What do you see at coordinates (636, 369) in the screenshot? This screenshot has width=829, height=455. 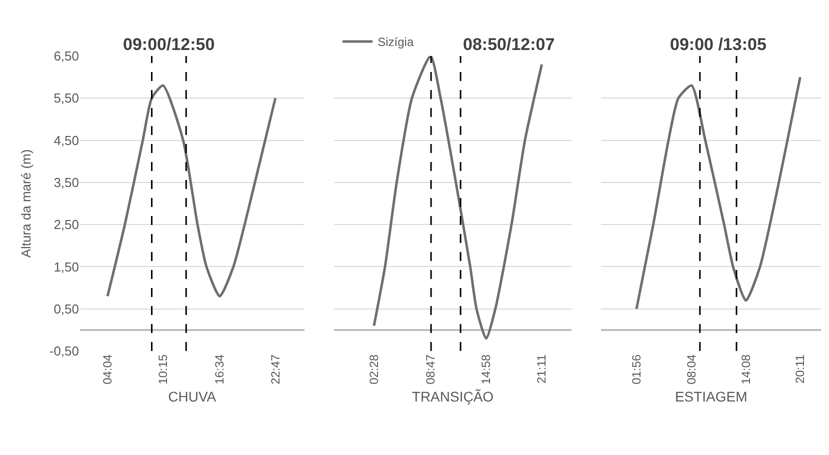 I see `x-tick-label: 01:56` at bounding box center [636, 369].